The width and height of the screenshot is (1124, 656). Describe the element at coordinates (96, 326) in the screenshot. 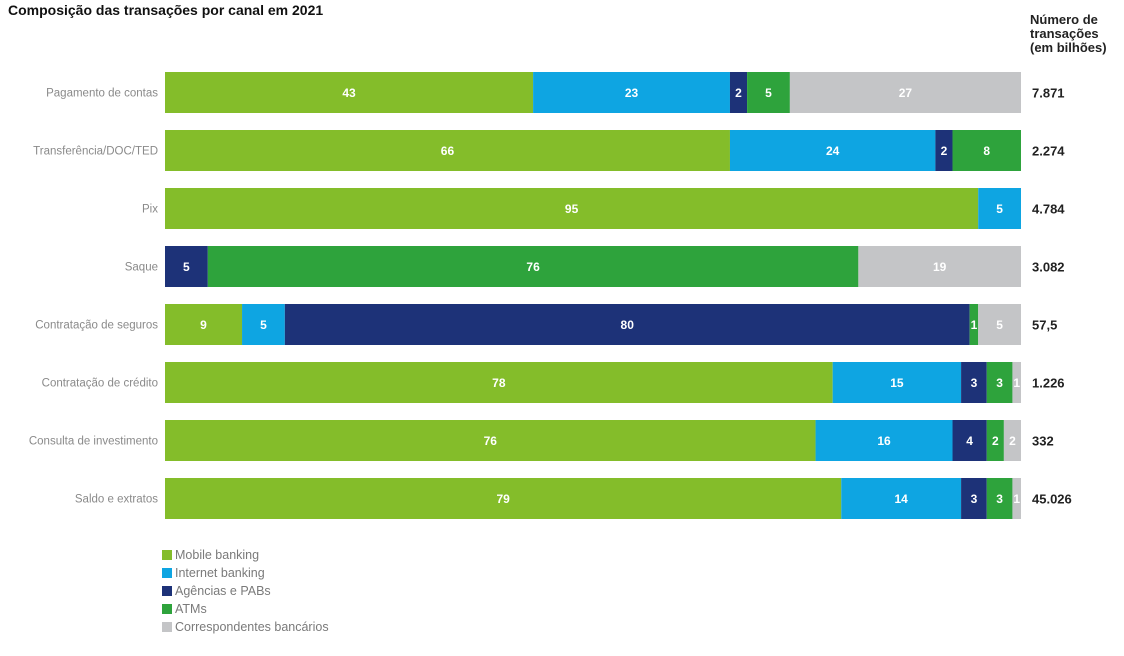

I see `category-label: Contratação de seguros` at that location.